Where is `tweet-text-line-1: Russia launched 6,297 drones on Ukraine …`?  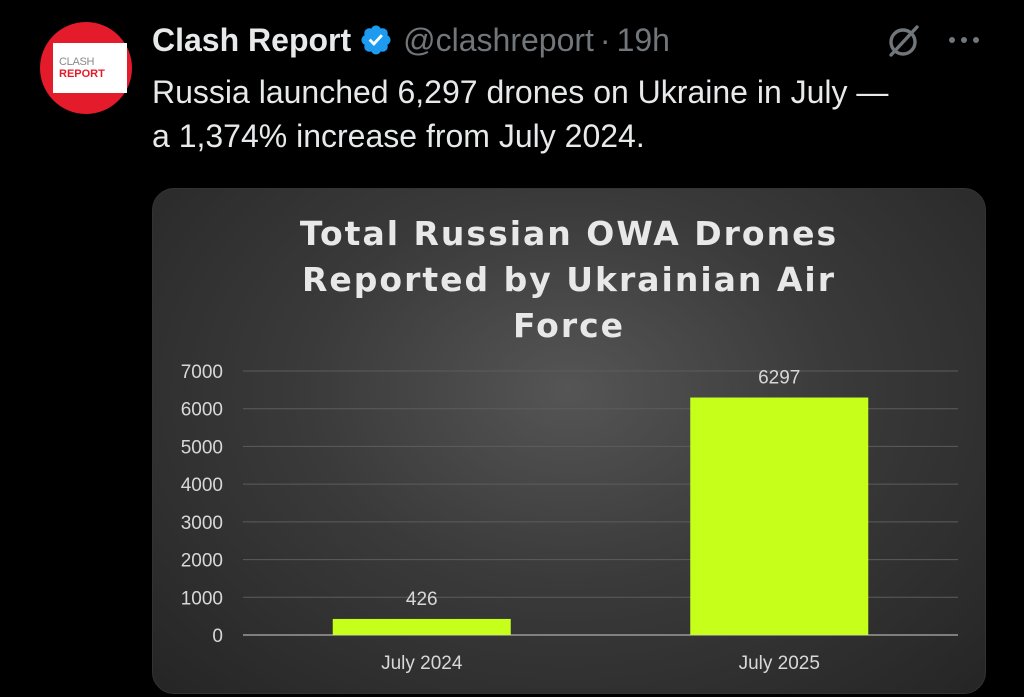 tweet-text-line-1: Russia launched 6,297 drones on Ukraine … is located at coordinates (520, 92).